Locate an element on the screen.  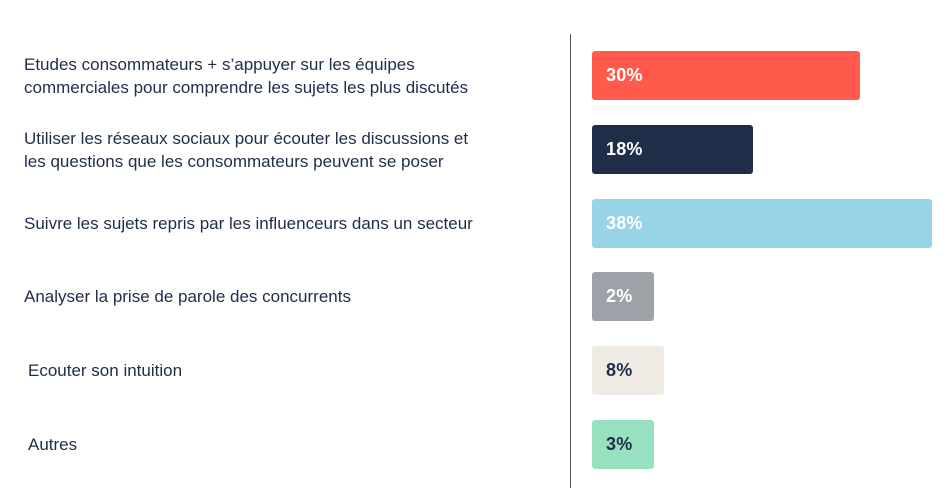
bar: 3% is located at coordinates (623, 444).